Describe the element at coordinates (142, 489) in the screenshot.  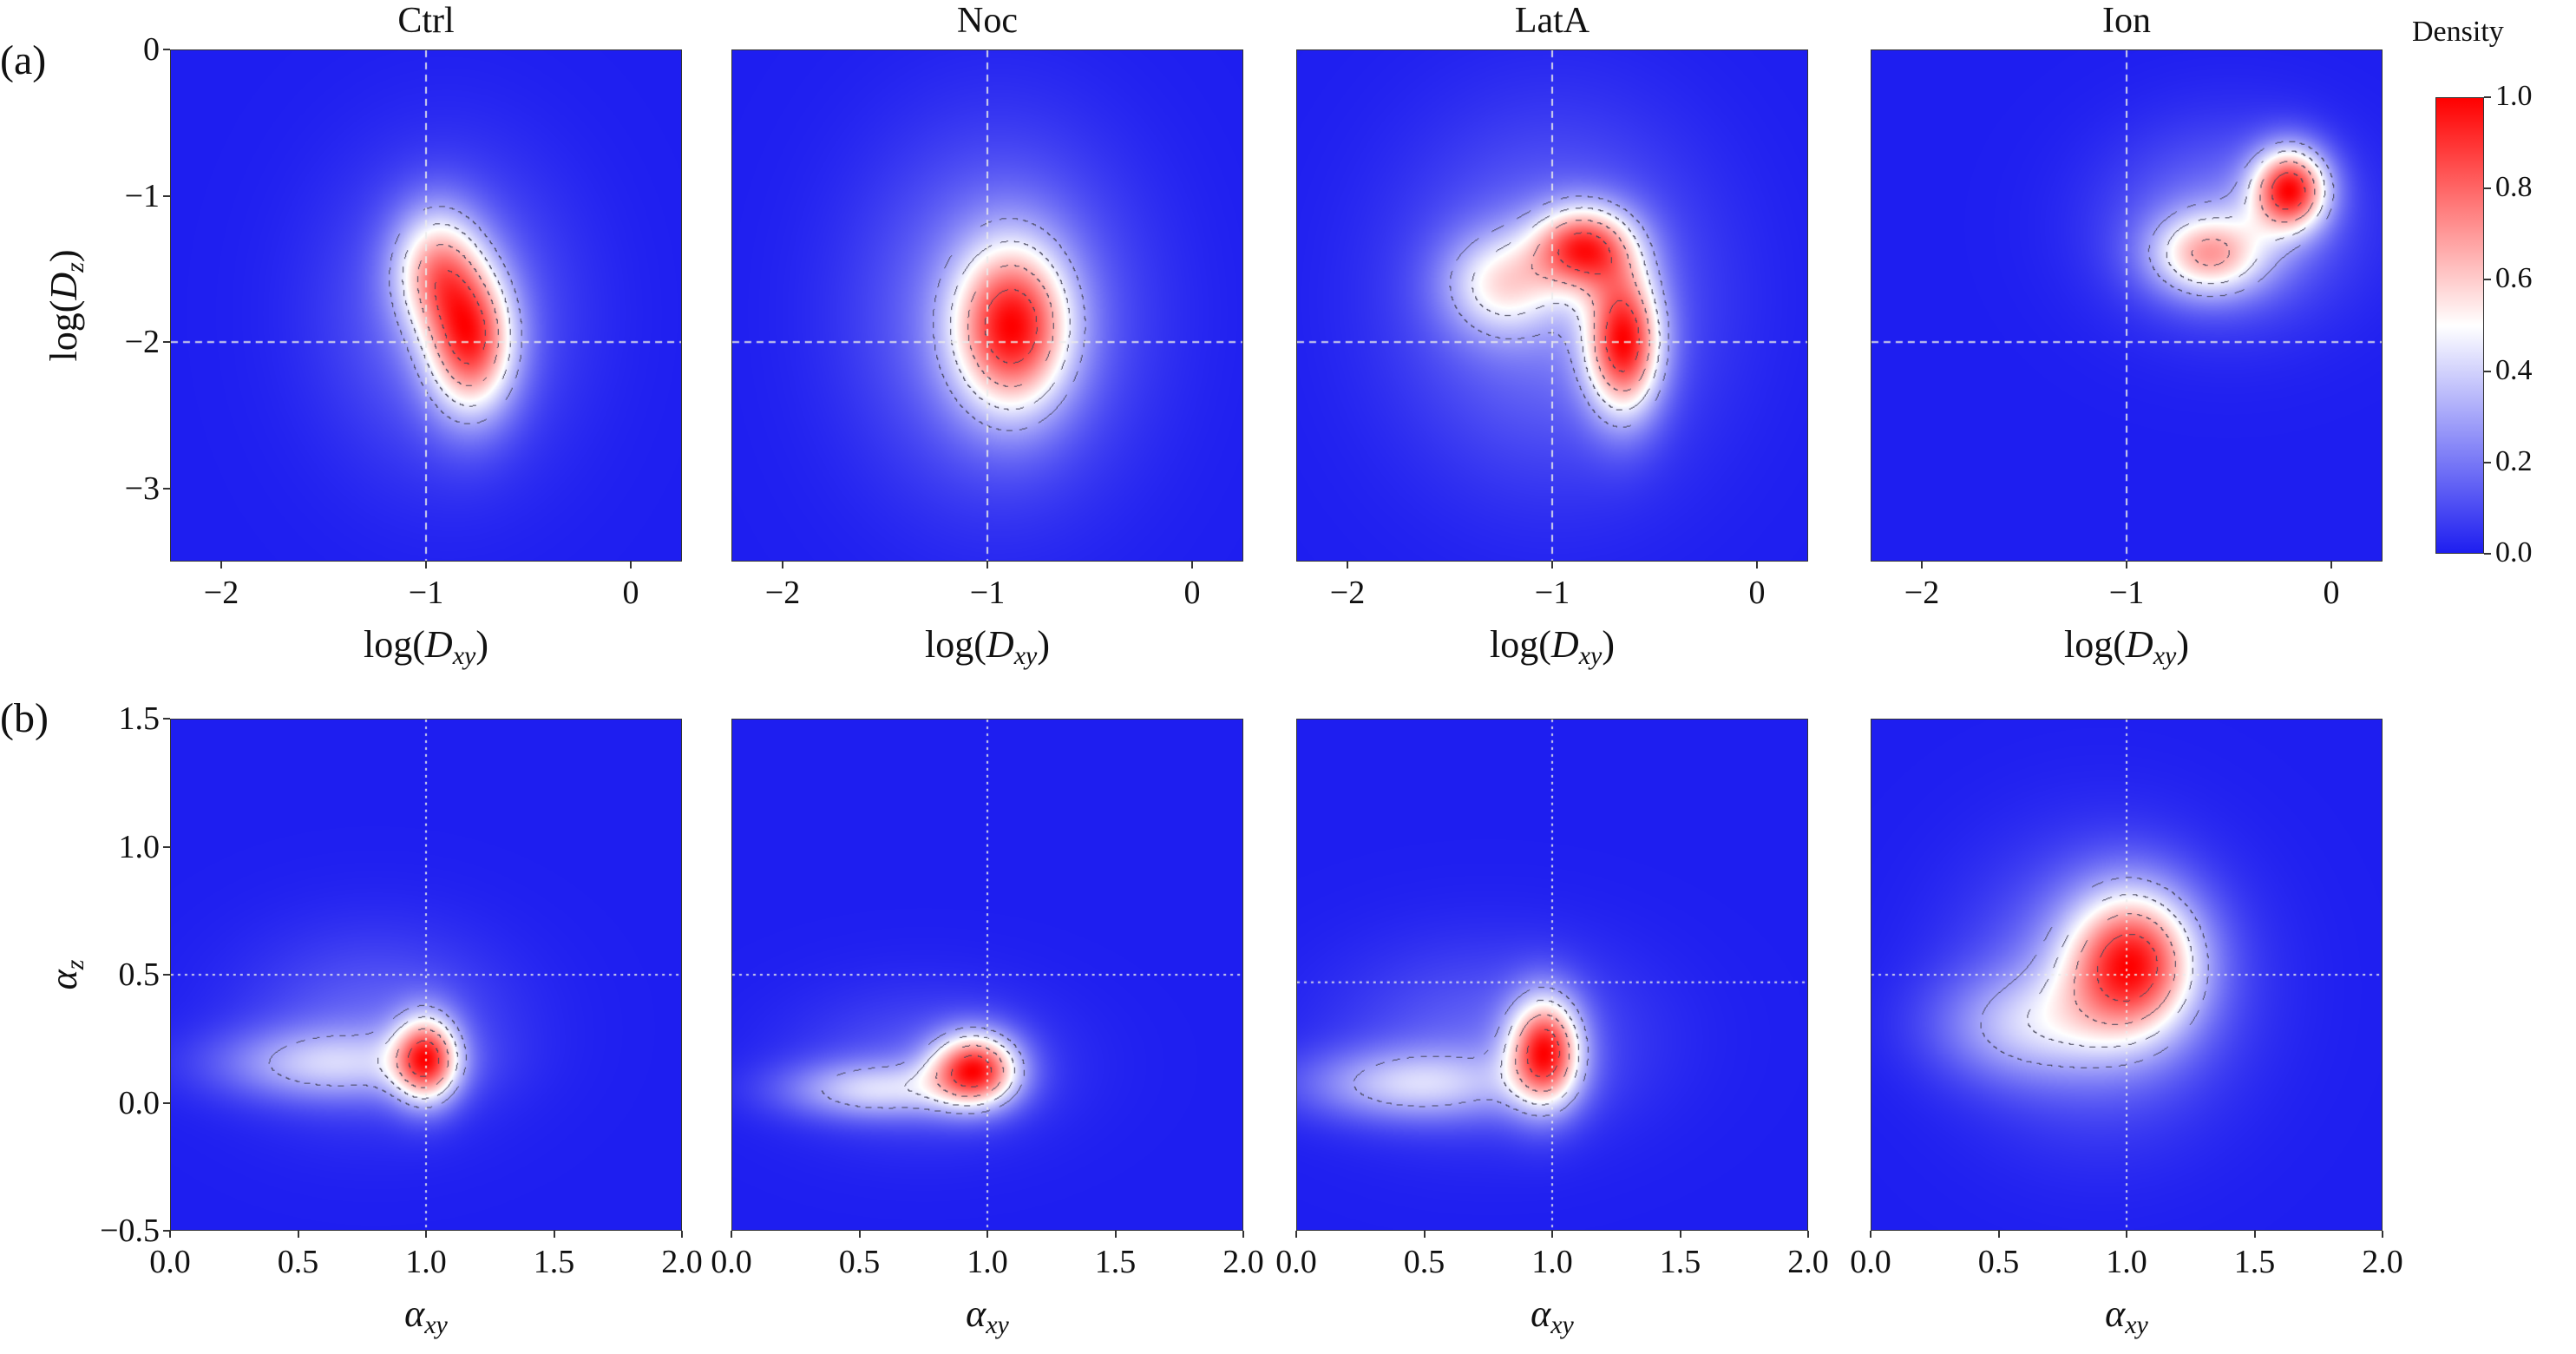
I see `y-tick-label: −3` at that location.